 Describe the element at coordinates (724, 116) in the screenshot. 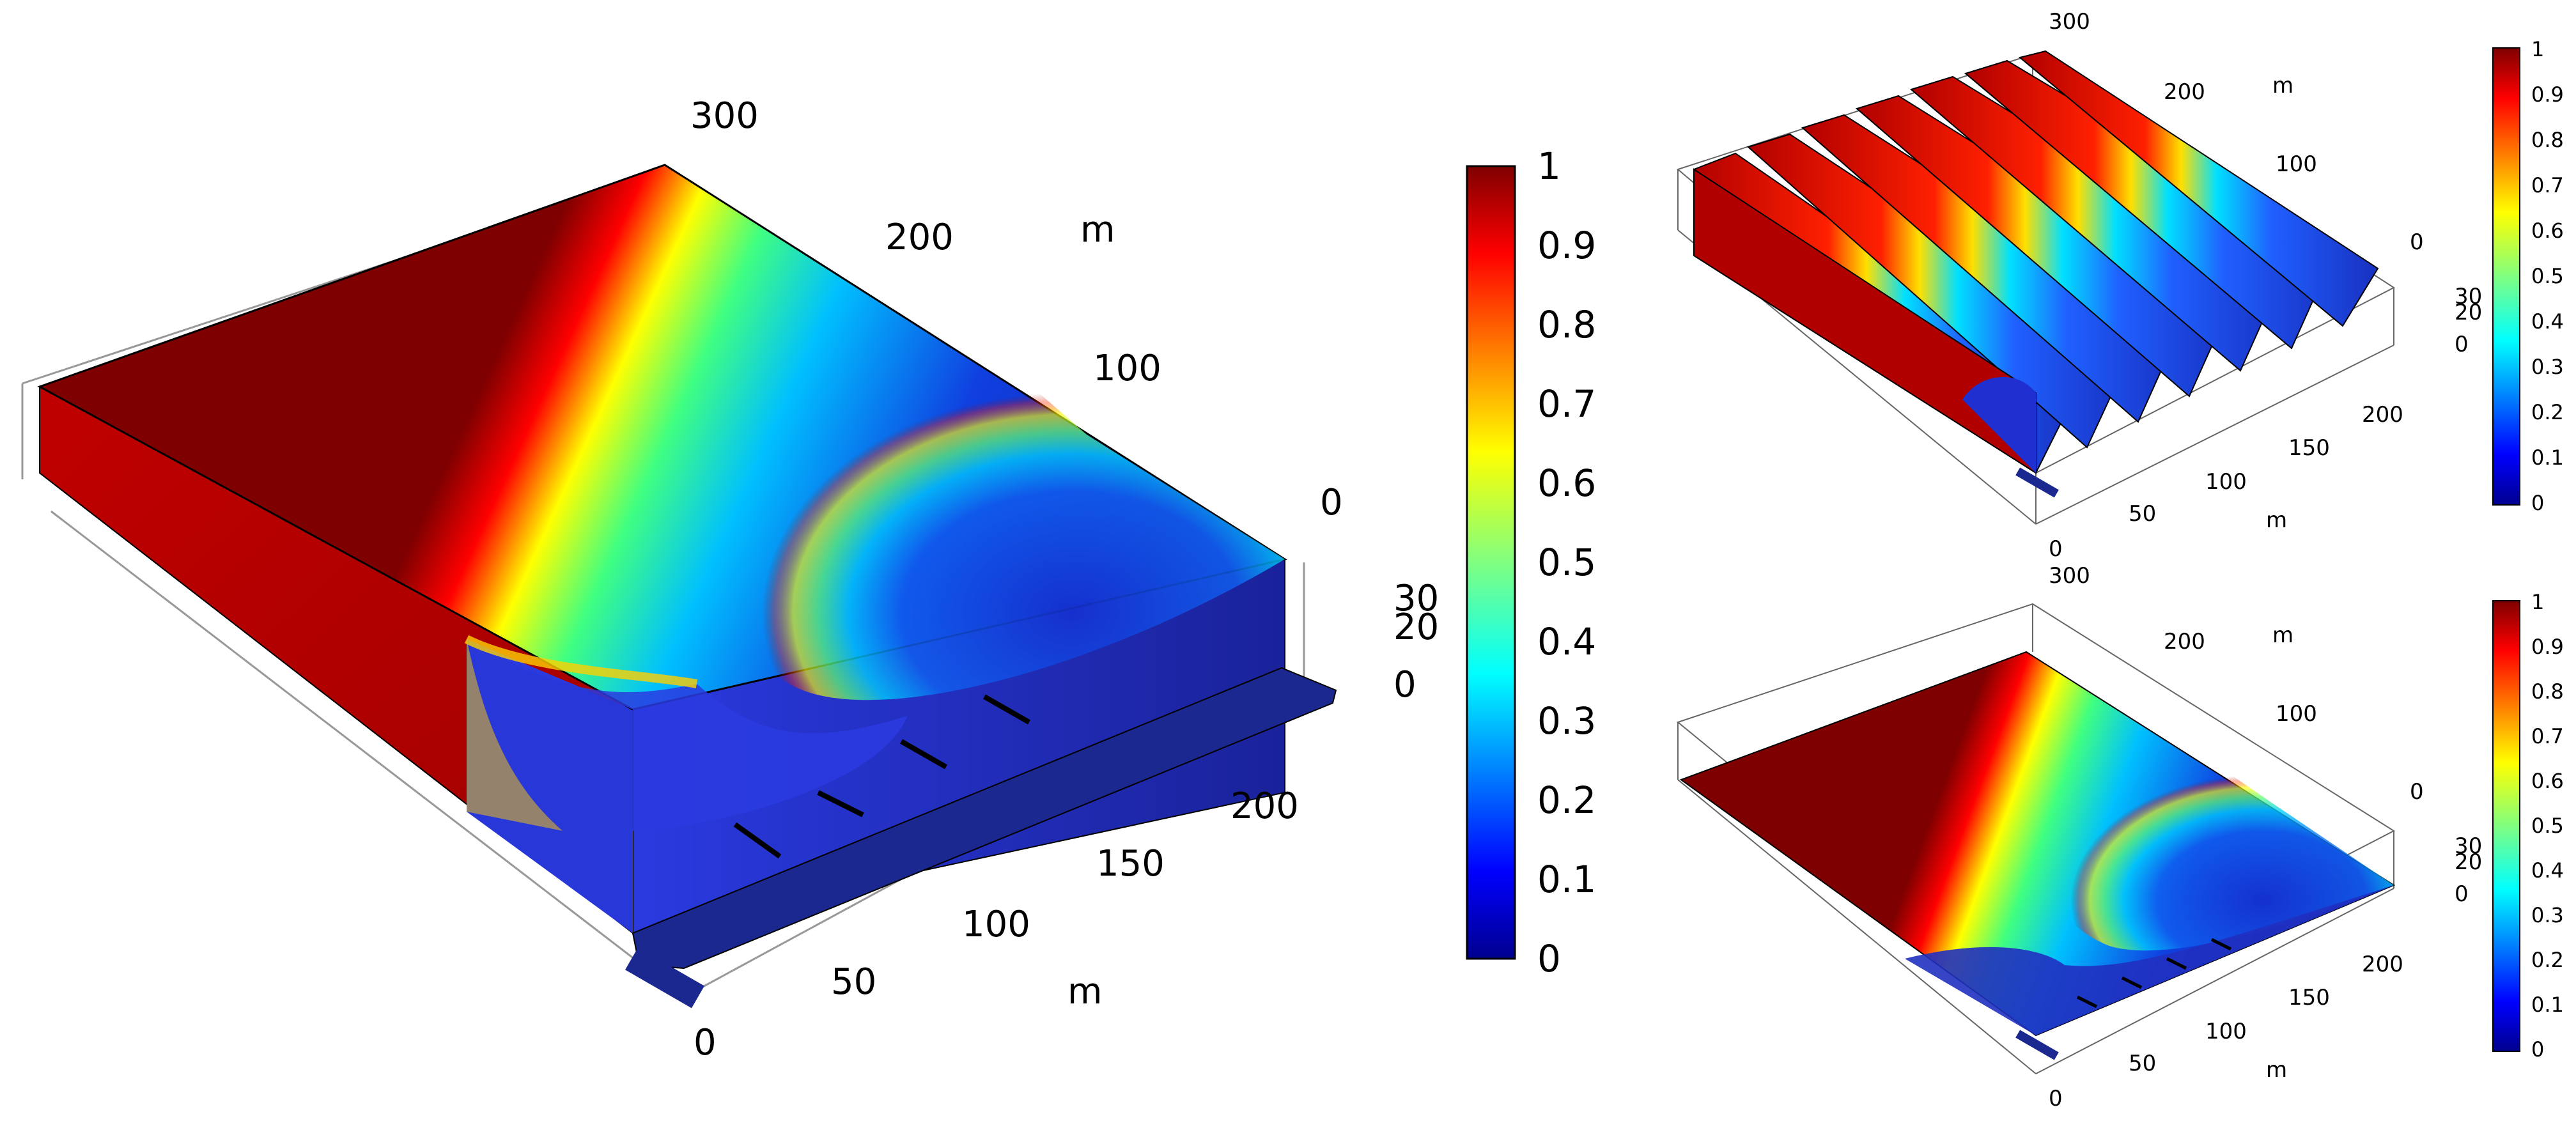

I see `main-ytick-300: 300` at that location.